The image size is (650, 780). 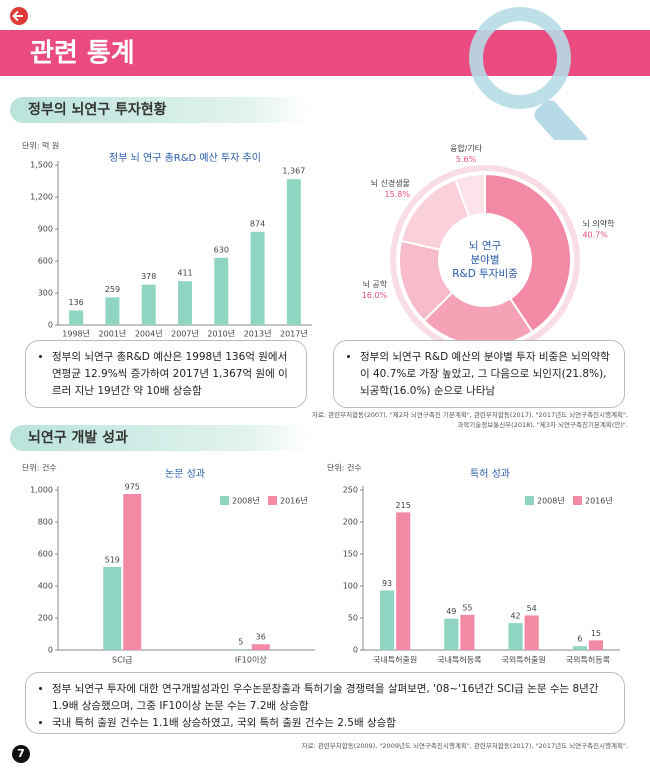 I want to click on y-tick-label: 50, so click(x=353, y=618).